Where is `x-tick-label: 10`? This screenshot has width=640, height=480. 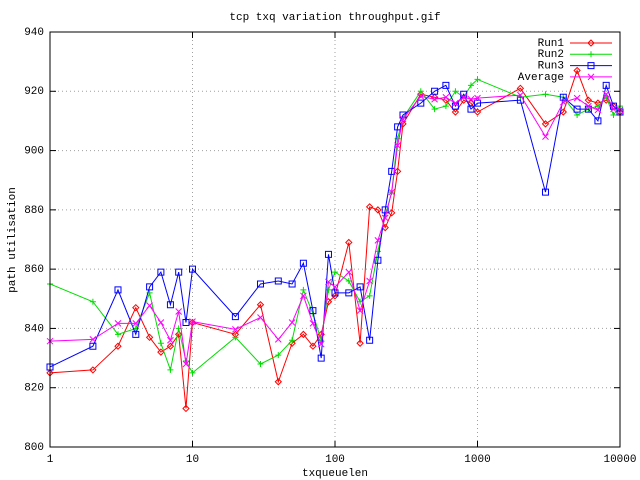
x-tick-label: 10 is located at coordinates (192, 460).